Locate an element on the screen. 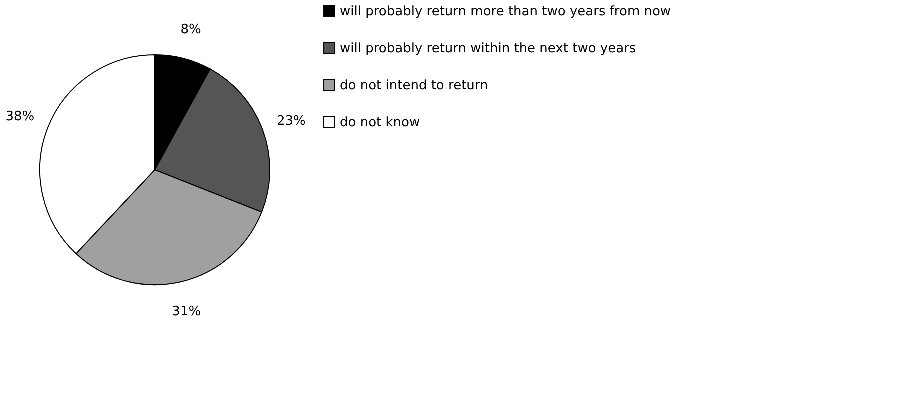  legend-label: do not know is located at coordinates (380, 123).